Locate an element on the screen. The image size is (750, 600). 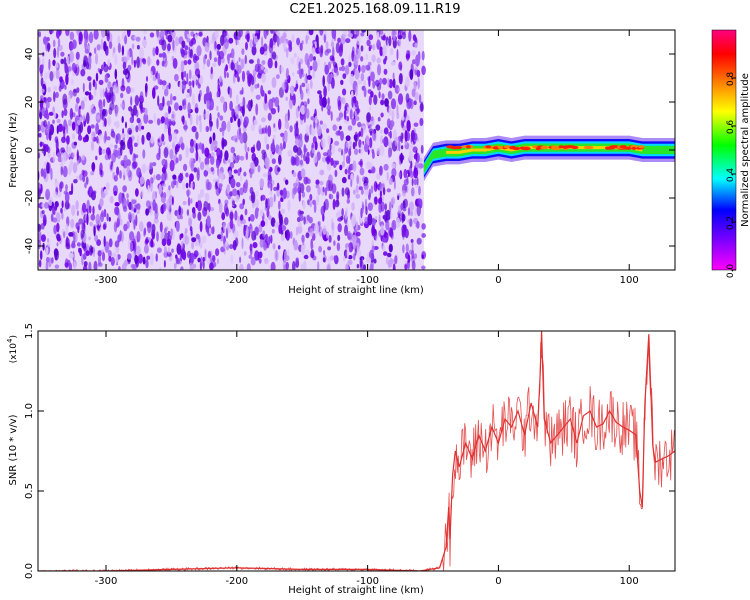
colorbar-gradient is located at coordinates (724, 150).